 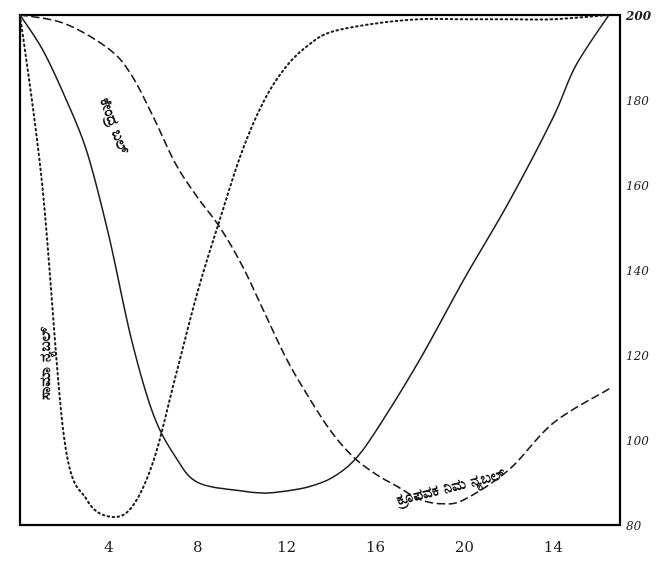 What do you see at coordinates (637, 356) in the screenshot?
I see `y-tick-label: 120` at bounding box center [637, 356].